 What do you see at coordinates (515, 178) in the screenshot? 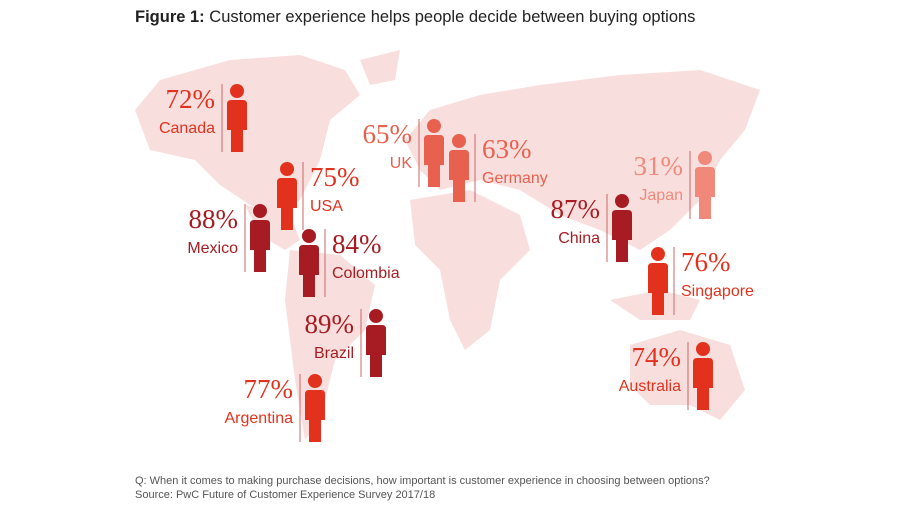
I see `country-name: Germany` at bounding box center [515, 178].